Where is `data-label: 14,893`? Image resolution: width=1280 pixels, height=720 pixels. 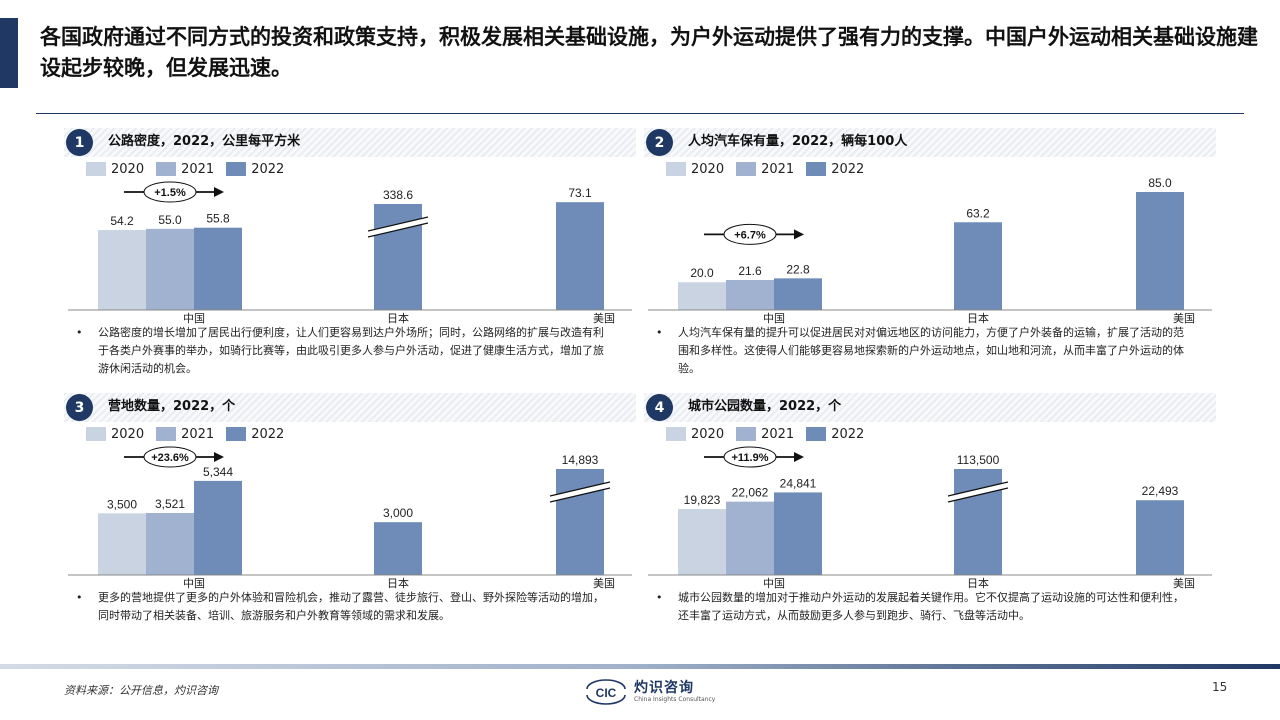
data-label: 14,893 is located at coordinates (580, 460).